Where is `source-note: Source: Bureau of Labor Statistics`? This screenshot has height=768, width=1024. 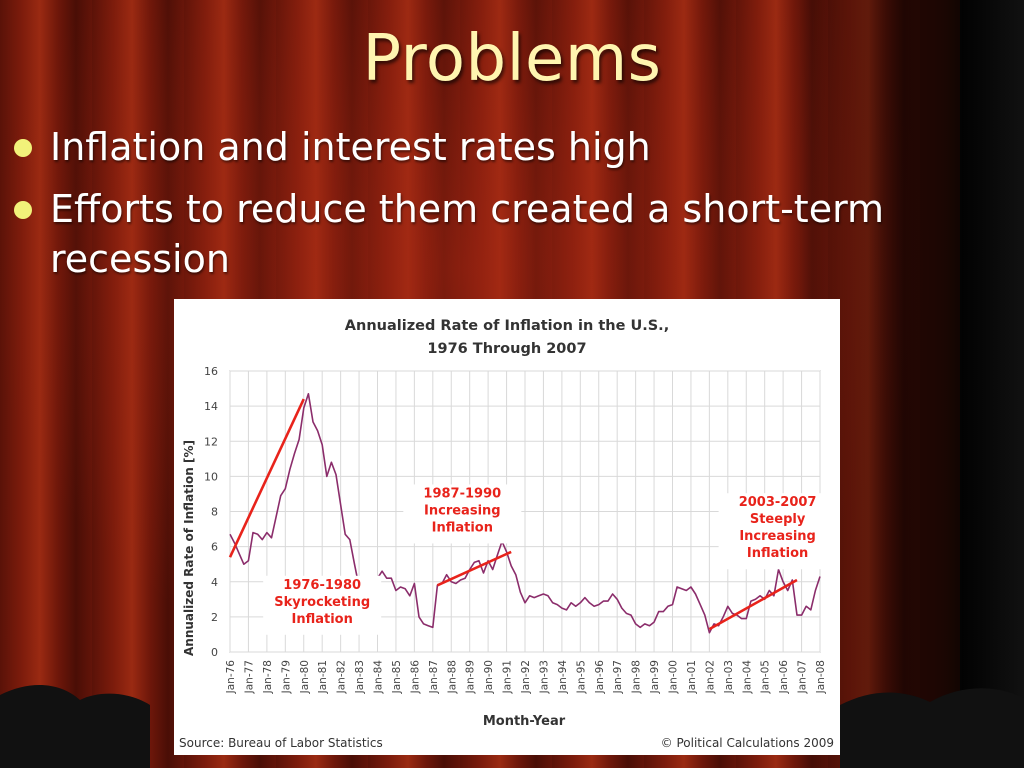 source-note: Source: Bureau of Labor Statistics is located at coordinates (281, 743).